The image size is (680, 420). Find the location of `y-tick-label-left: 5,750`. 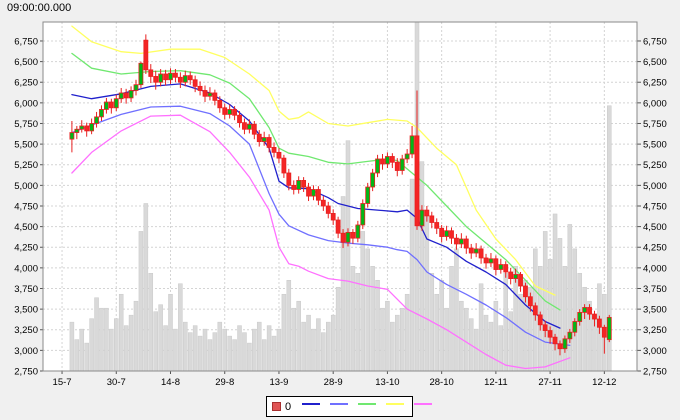

y-tick-label-left: 5,750 is located at coordinates (26, 124).